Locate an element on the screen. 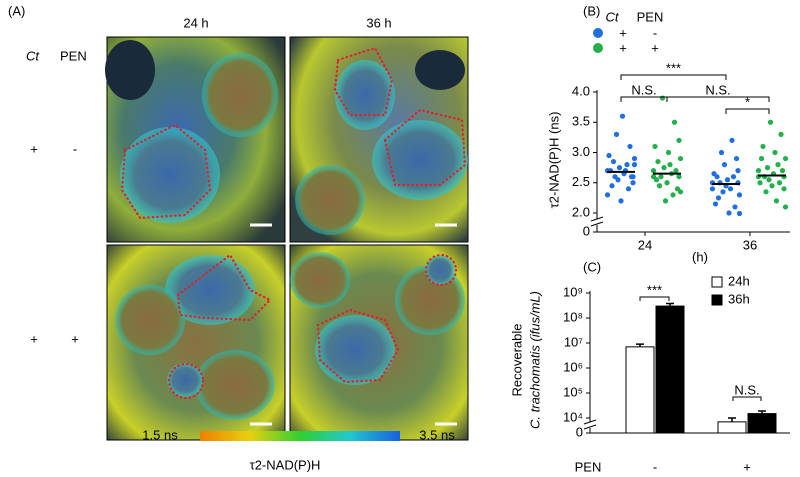 This screenshot has height=477, width=800. x-tick-label: - is located at coordinates (655, 466).